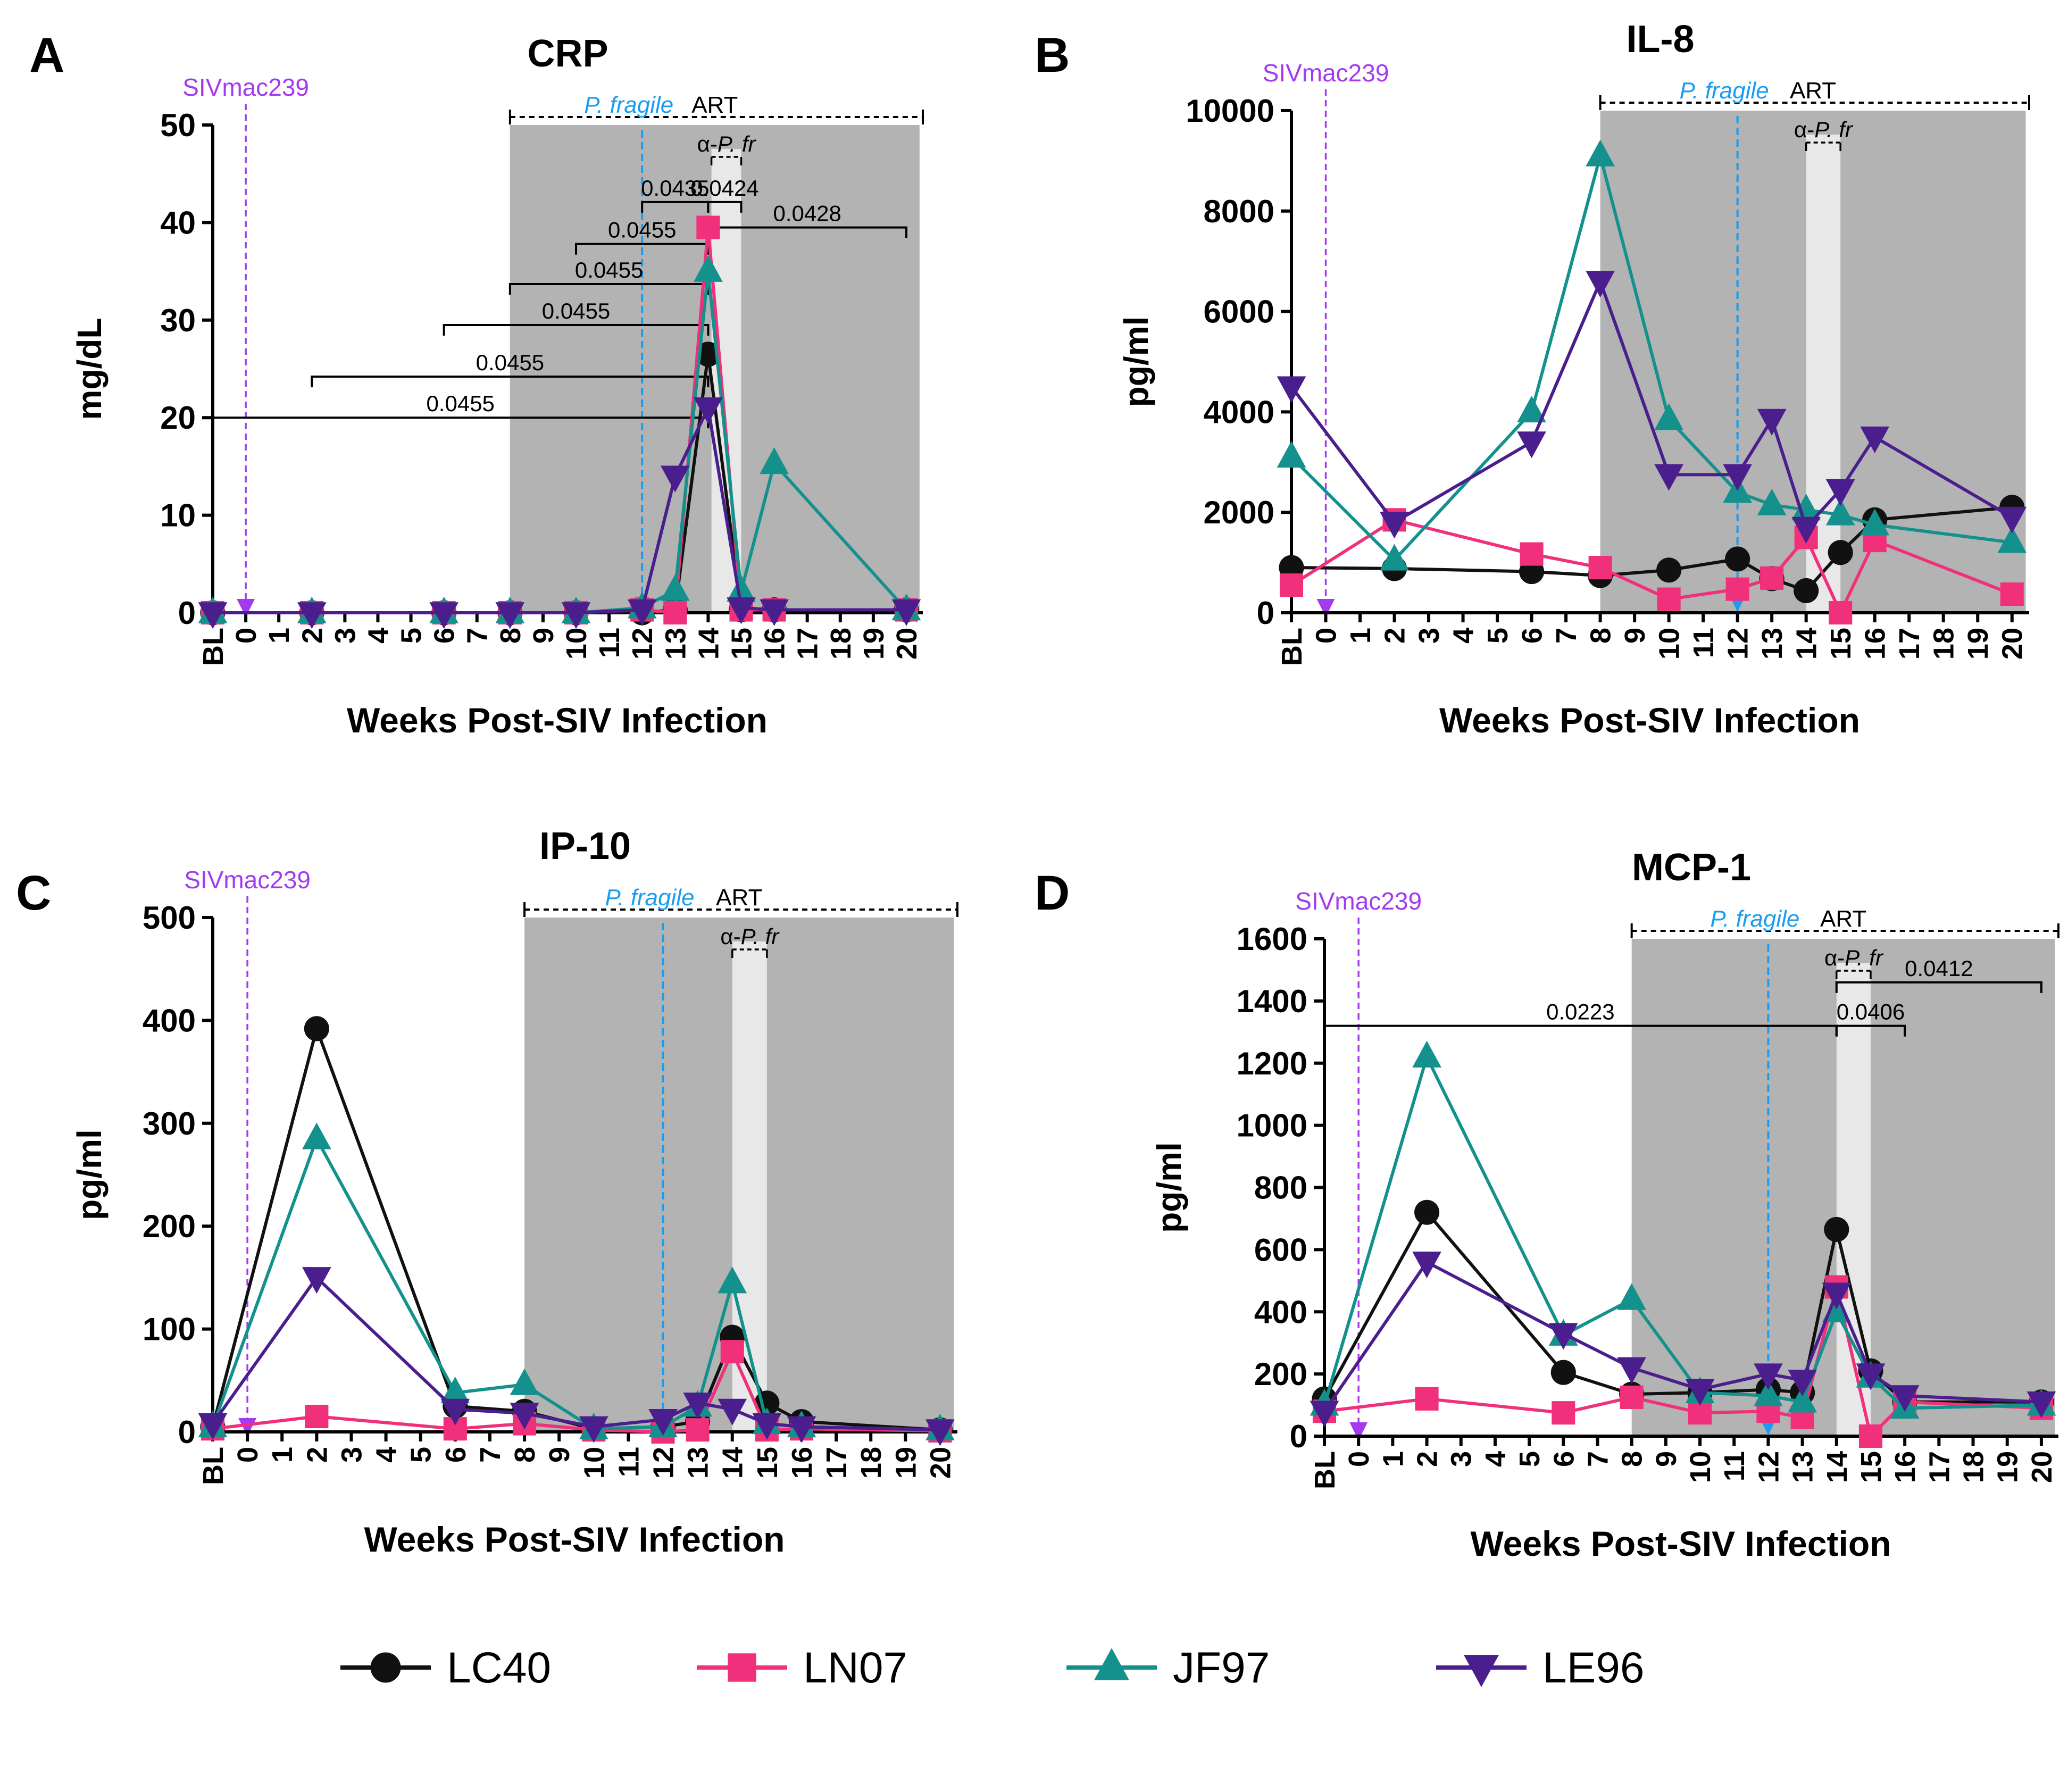 The image size is (2068, 1792). Describe the element at coordinates (1052, 893) in the screenshot. I see `panel-letter: D` at that location.